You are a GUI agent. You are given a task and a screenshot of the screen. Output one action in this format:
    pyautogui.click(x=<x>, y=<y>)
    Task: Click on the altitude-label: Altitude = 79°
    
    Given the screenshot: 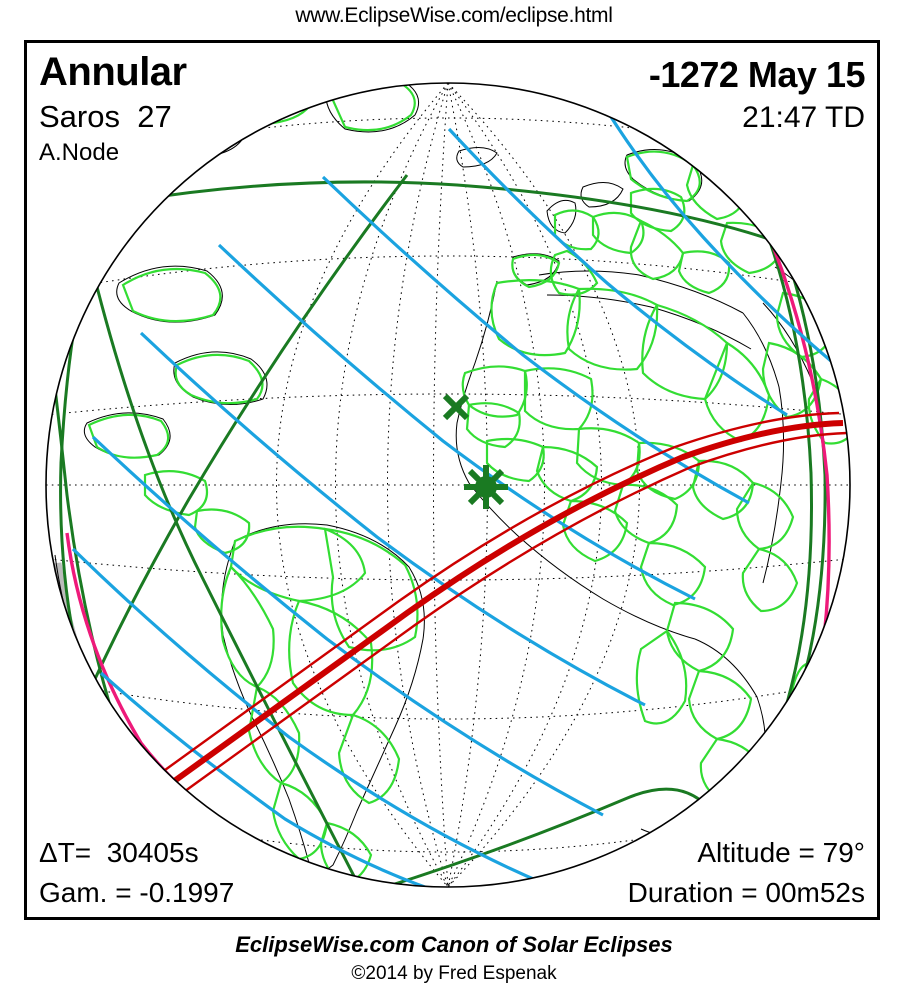 What is the action you would take?
    pyautogui.click(x=781, y=852)
    